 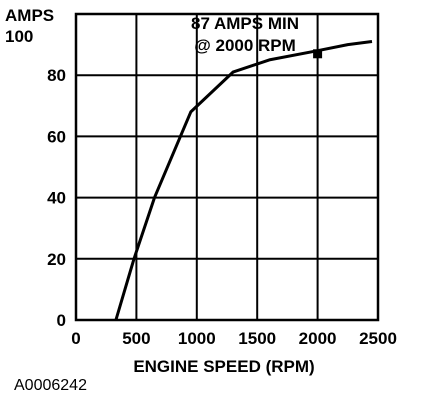 What do you see at coordinates (223, 366) in the screenshot?
I see `x-axis-label: ENGINE SPEED (RPM)` at bounding box center [223, 366].